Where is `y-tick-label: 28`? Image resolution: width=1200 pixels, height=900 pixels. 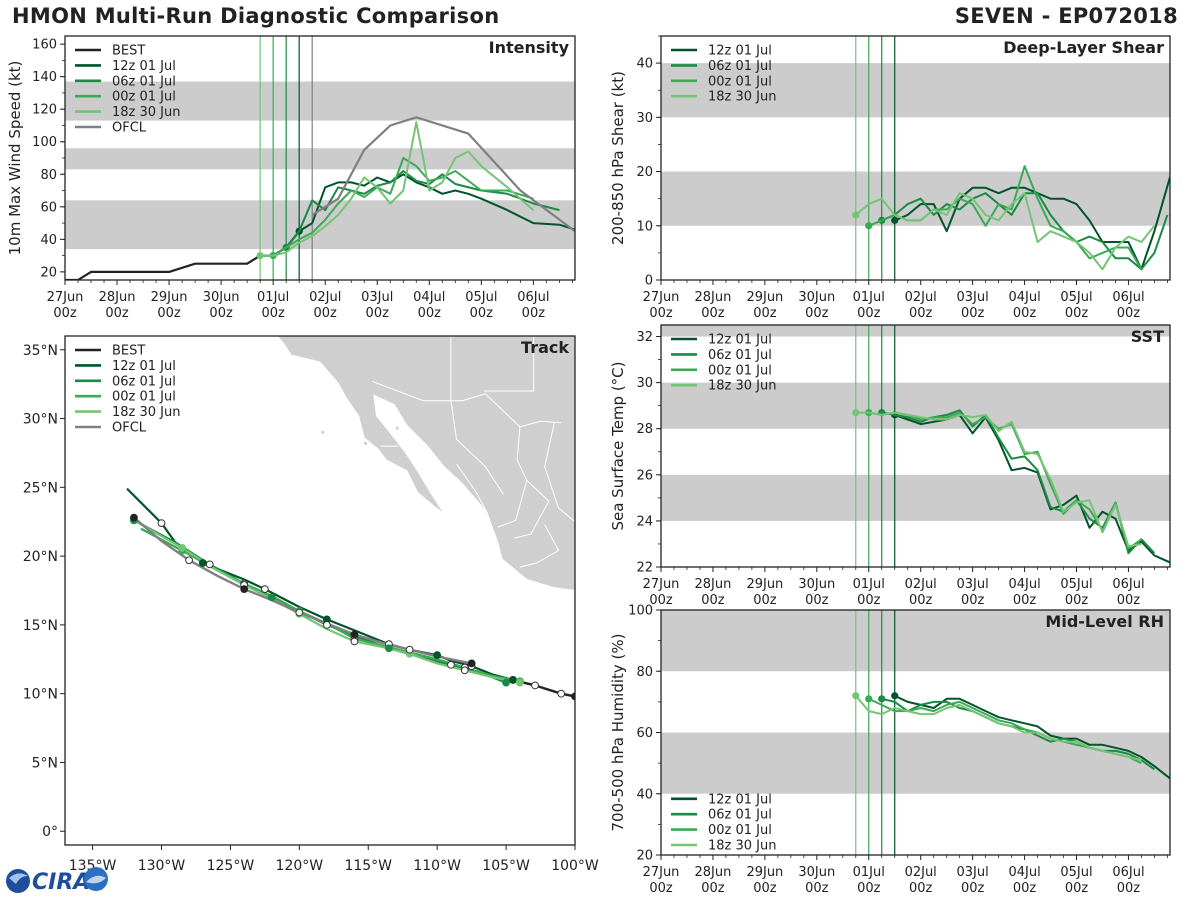
y-tick-label: 28 is located at coordinates (644, 429).